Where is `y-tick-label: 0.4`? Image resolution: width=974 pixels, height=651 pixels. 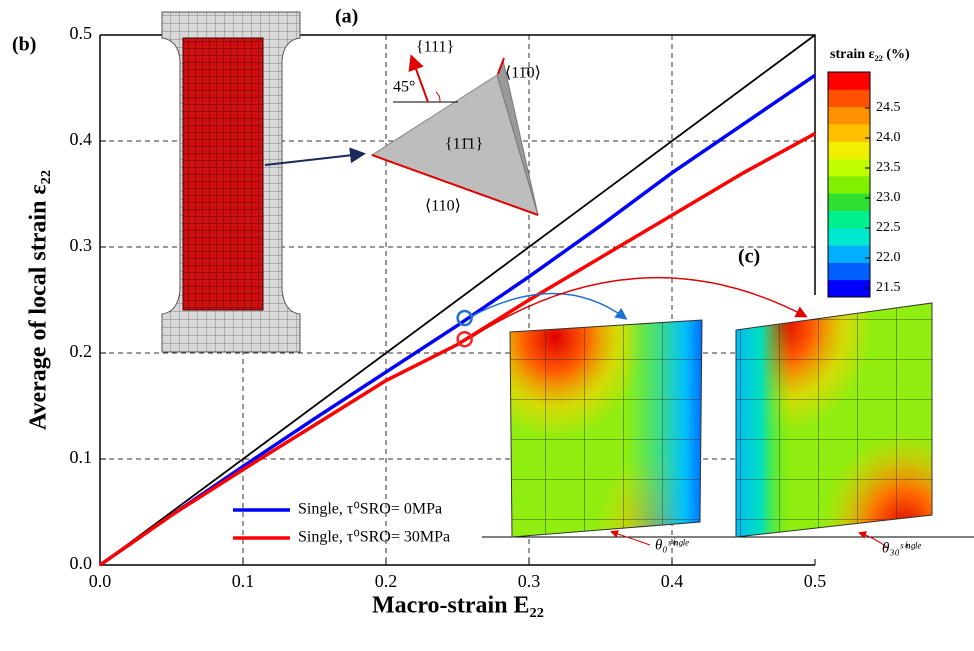 y-tick-label: 0.4 is located at coordinates (81, 139).